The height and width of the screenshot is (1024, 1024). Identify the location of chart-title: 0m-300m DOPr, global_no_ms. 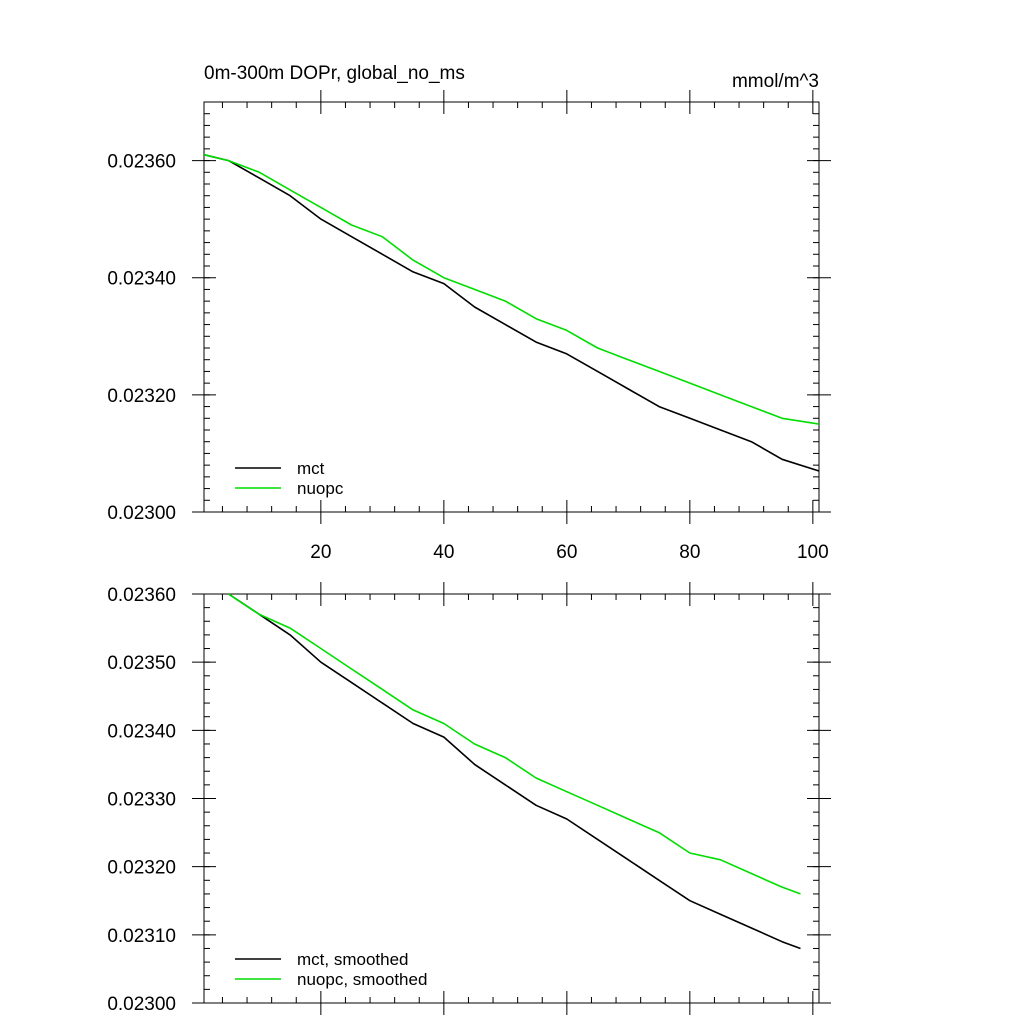
(334, 73).